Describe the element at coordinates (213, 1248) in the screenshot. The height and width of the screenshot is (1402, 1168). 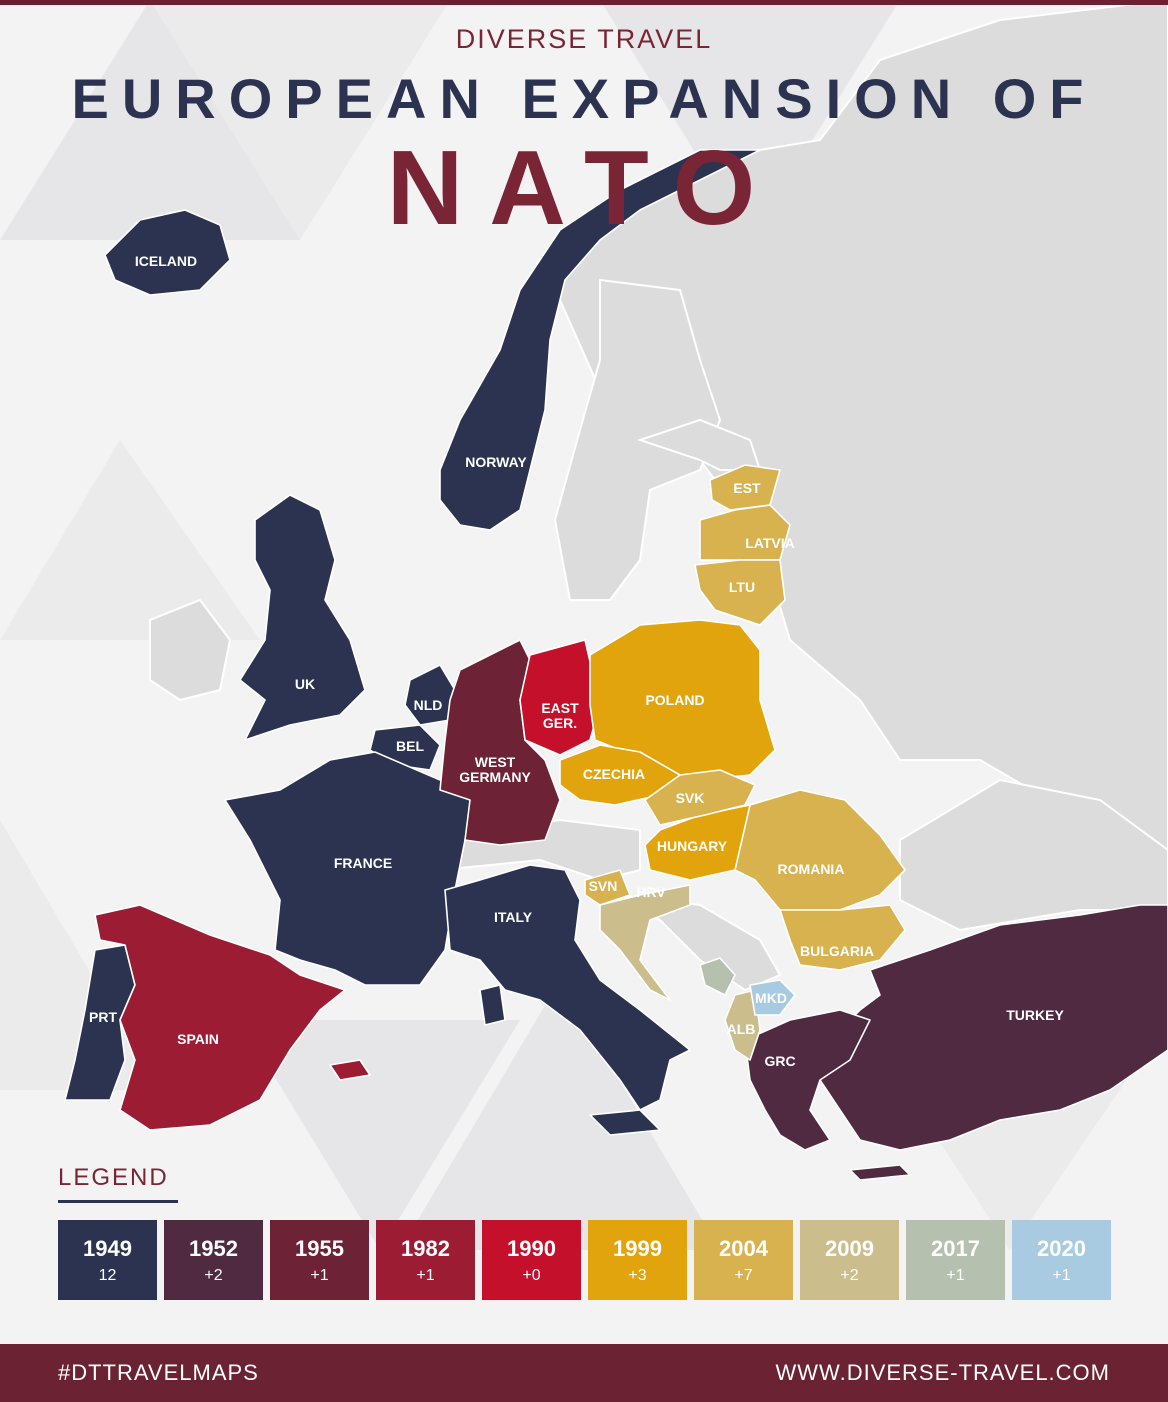
I see `legend-year: 1952` at that location.